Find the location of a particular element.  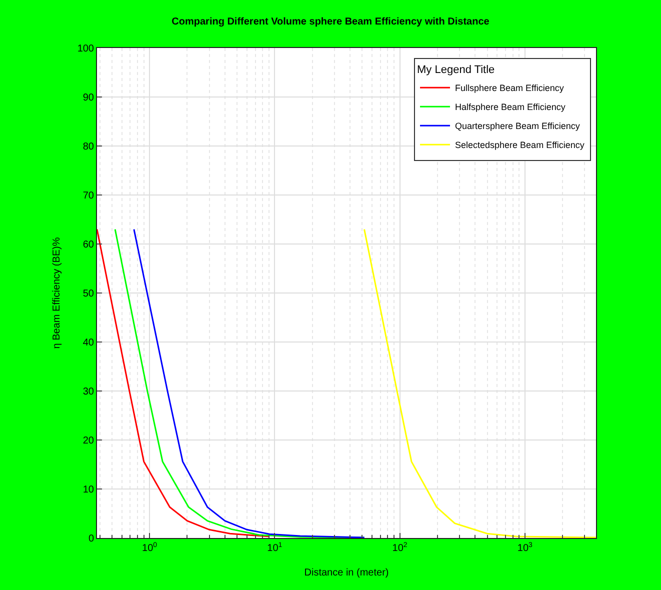

x-tick-label: 10$^{1}$ is located at coordinates (274, 548).